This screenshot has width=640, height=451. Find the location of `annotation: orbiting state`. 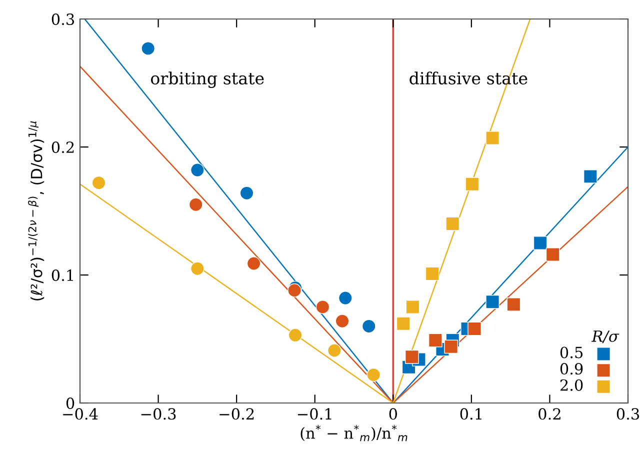

annotation: orbiting state is located at coordinates (207, 80).